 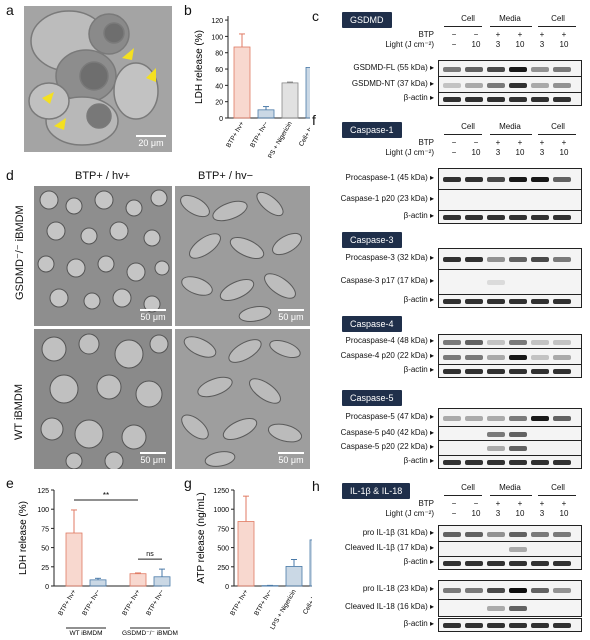 What do you see at coordinates (20, 252) in the screenshot?
I see `d-row-title-1: GSDMD⁻/⁻ iBMDM` at bounding box center [20, 252].